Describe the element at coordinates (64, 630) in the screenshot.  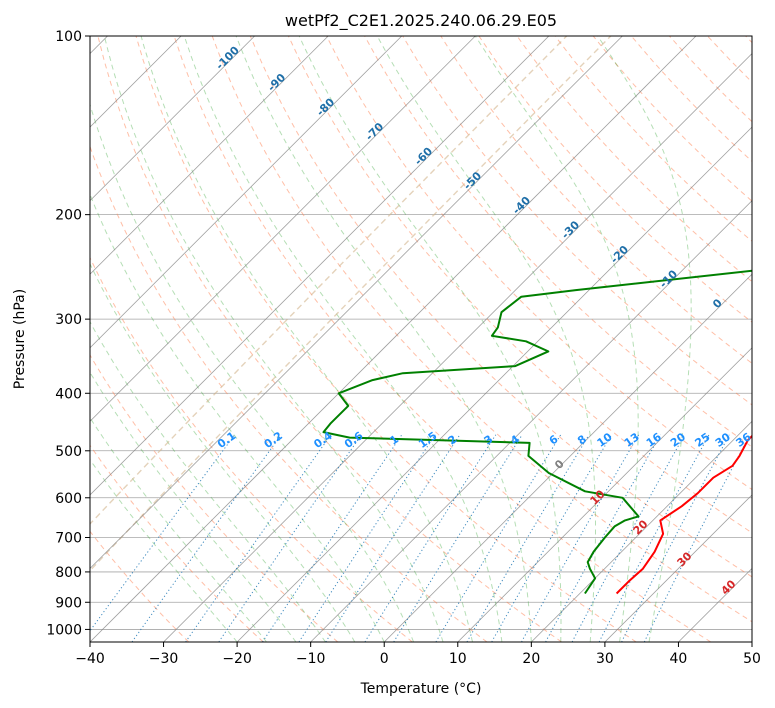
I see `y-tick-label: 1000` at that location.